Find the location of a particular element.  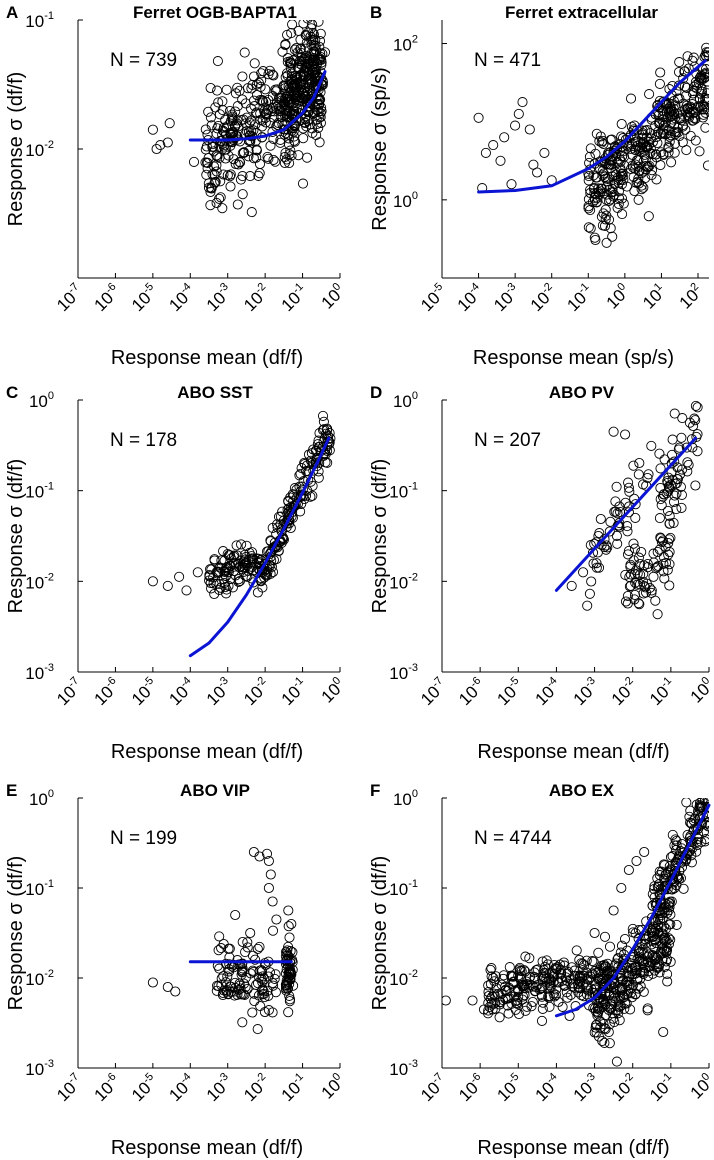

y-tick-label: 10⁻¹ is located at coordinates (39, 20).